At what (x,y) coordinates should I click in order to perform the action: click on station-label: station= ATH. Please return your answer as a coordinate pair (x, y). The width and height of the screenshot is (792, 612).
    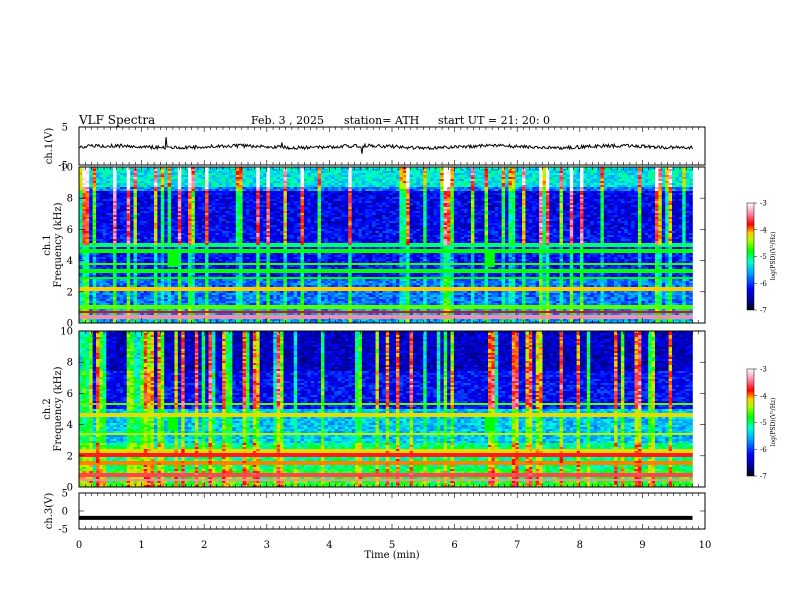
    Looking at the image, I should click on (381, 120).